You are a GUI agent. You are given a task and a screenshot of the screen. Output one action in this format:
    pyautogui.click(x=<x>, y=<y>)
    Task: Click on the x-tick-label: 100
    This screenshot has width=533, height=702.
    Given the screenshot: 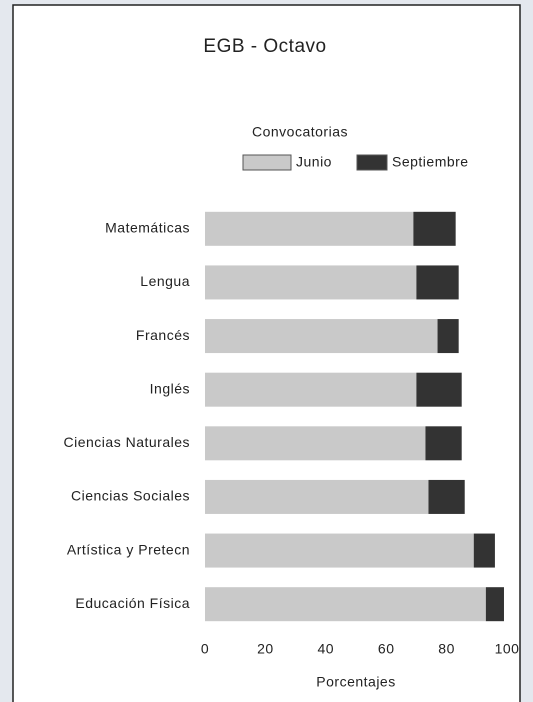 What is the action you would take?
    pyautogui.click(x=507, y=649)
    